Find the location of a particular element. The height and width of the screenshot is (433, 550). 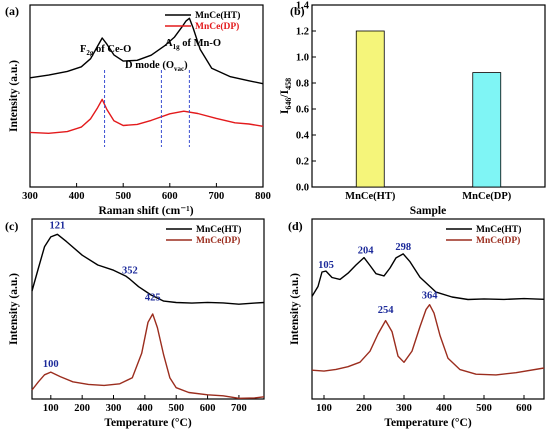

panel-a-xtick-label: 700 is located at coordinates (217, 196).